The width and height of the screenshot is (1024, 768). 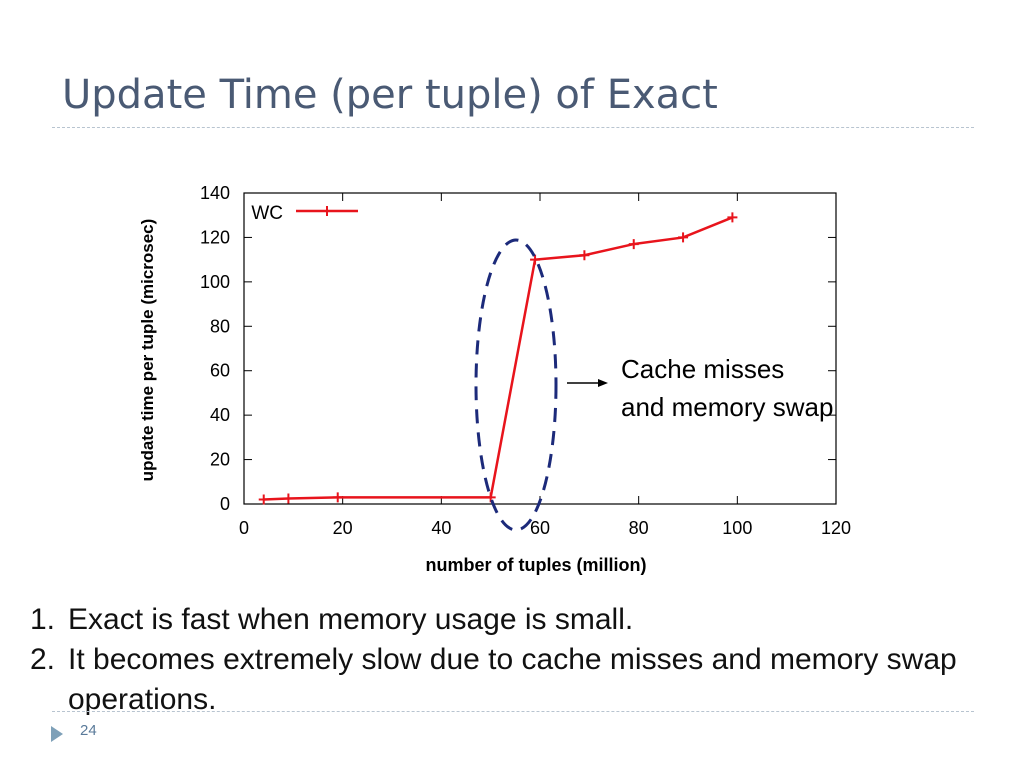 What do you see at coordinates (88, 730) in the screenshot?
I see `page-number: 24` at bounding box center [88, 730].